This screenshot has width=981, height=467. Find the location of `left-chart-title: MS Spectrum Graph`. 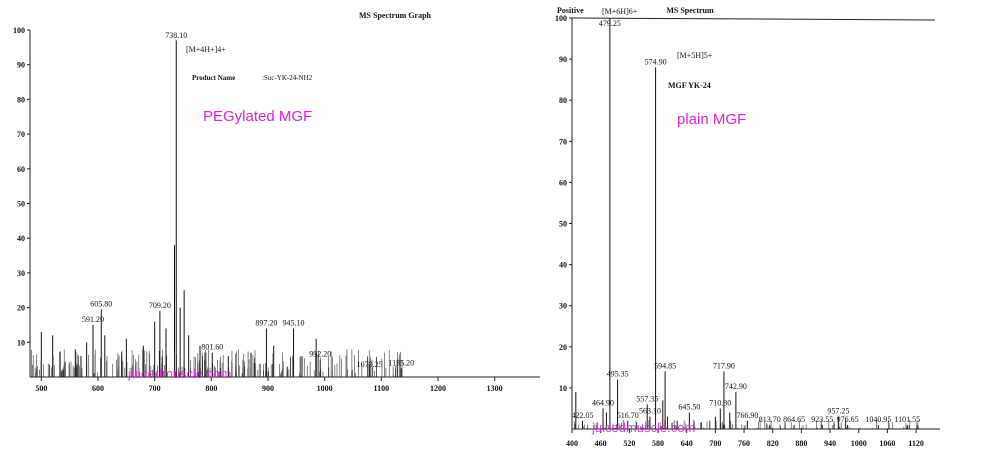

left-chart-title: MS Spectrum Graph is located at coordinates (395, 15).